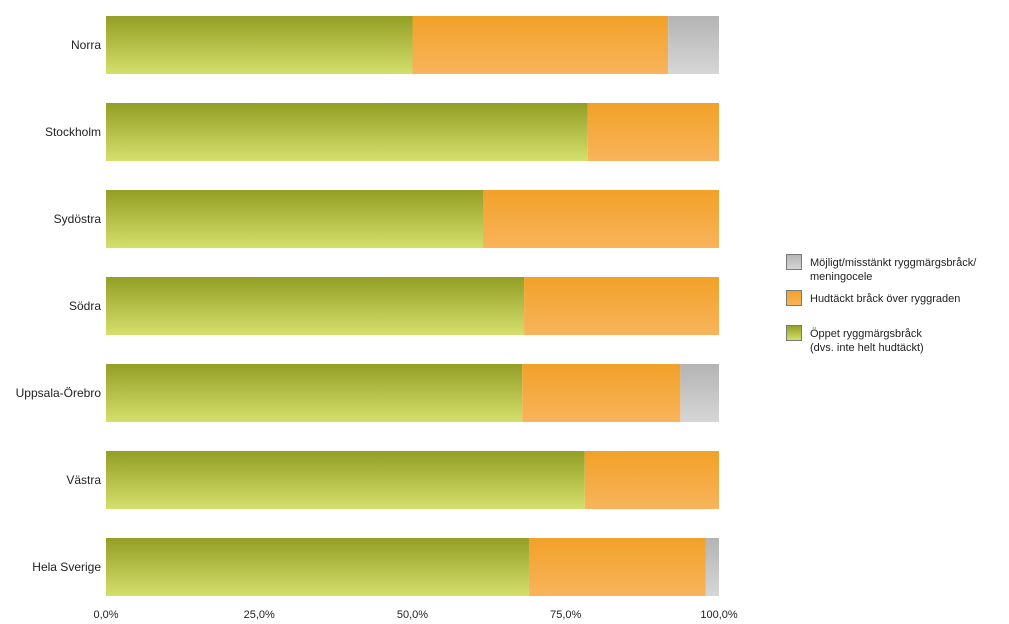  I want to click on x-tick-label: 0,0%, so click(105, 615).